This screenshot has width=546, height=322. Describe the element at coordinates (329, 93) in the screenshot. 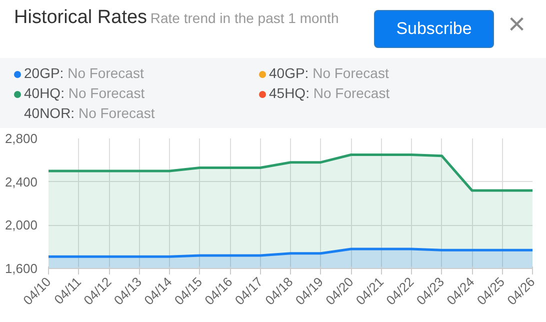

I see `legend-label: 45HQ: No Forecast` at that location.